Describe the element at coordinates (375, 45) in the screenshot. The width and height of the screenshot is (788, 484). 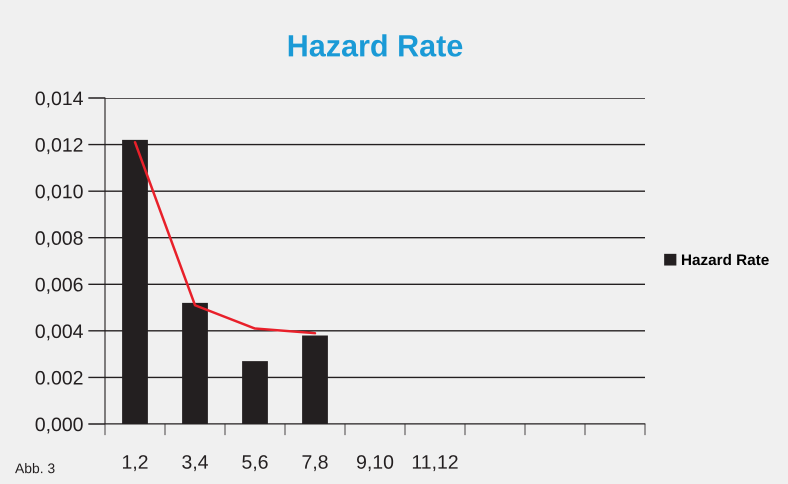
I see `chart-title: Hazard Rate` at that location.